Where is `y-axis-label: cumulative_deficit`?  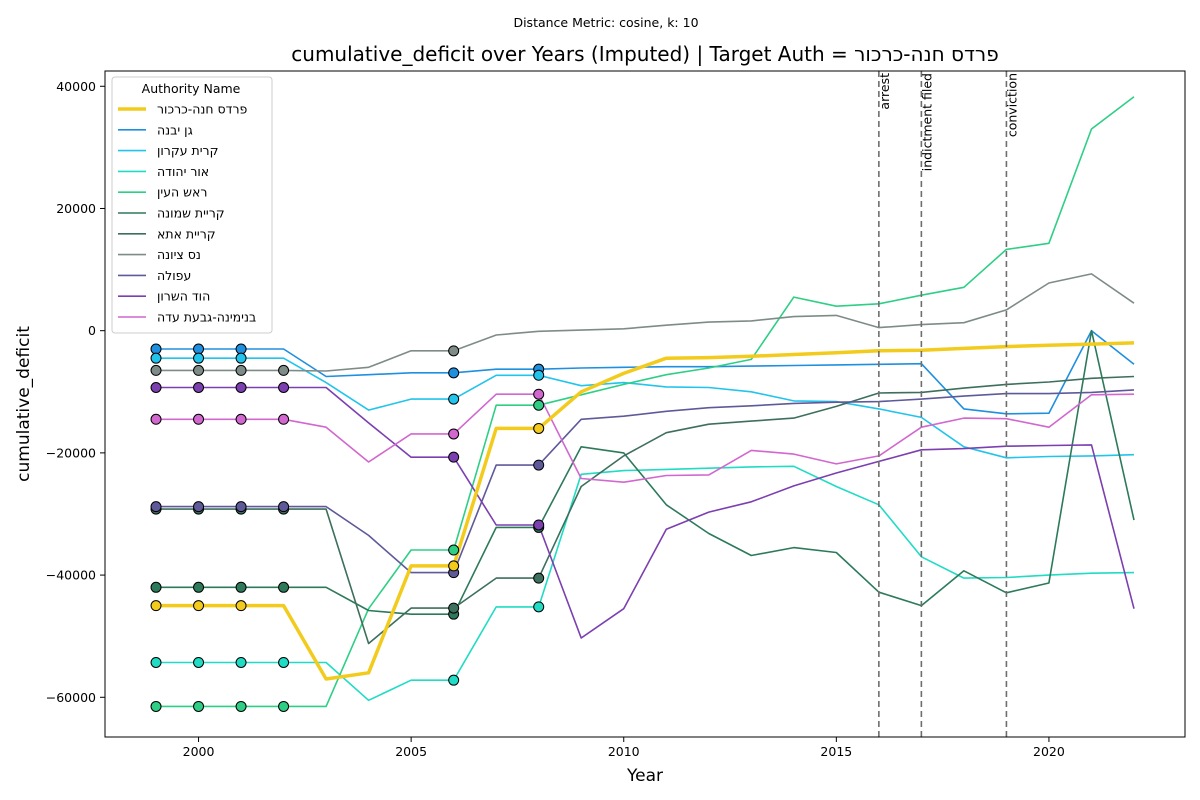
y-axis-label: cumulative_deficit is located at coordinates (24, 404).